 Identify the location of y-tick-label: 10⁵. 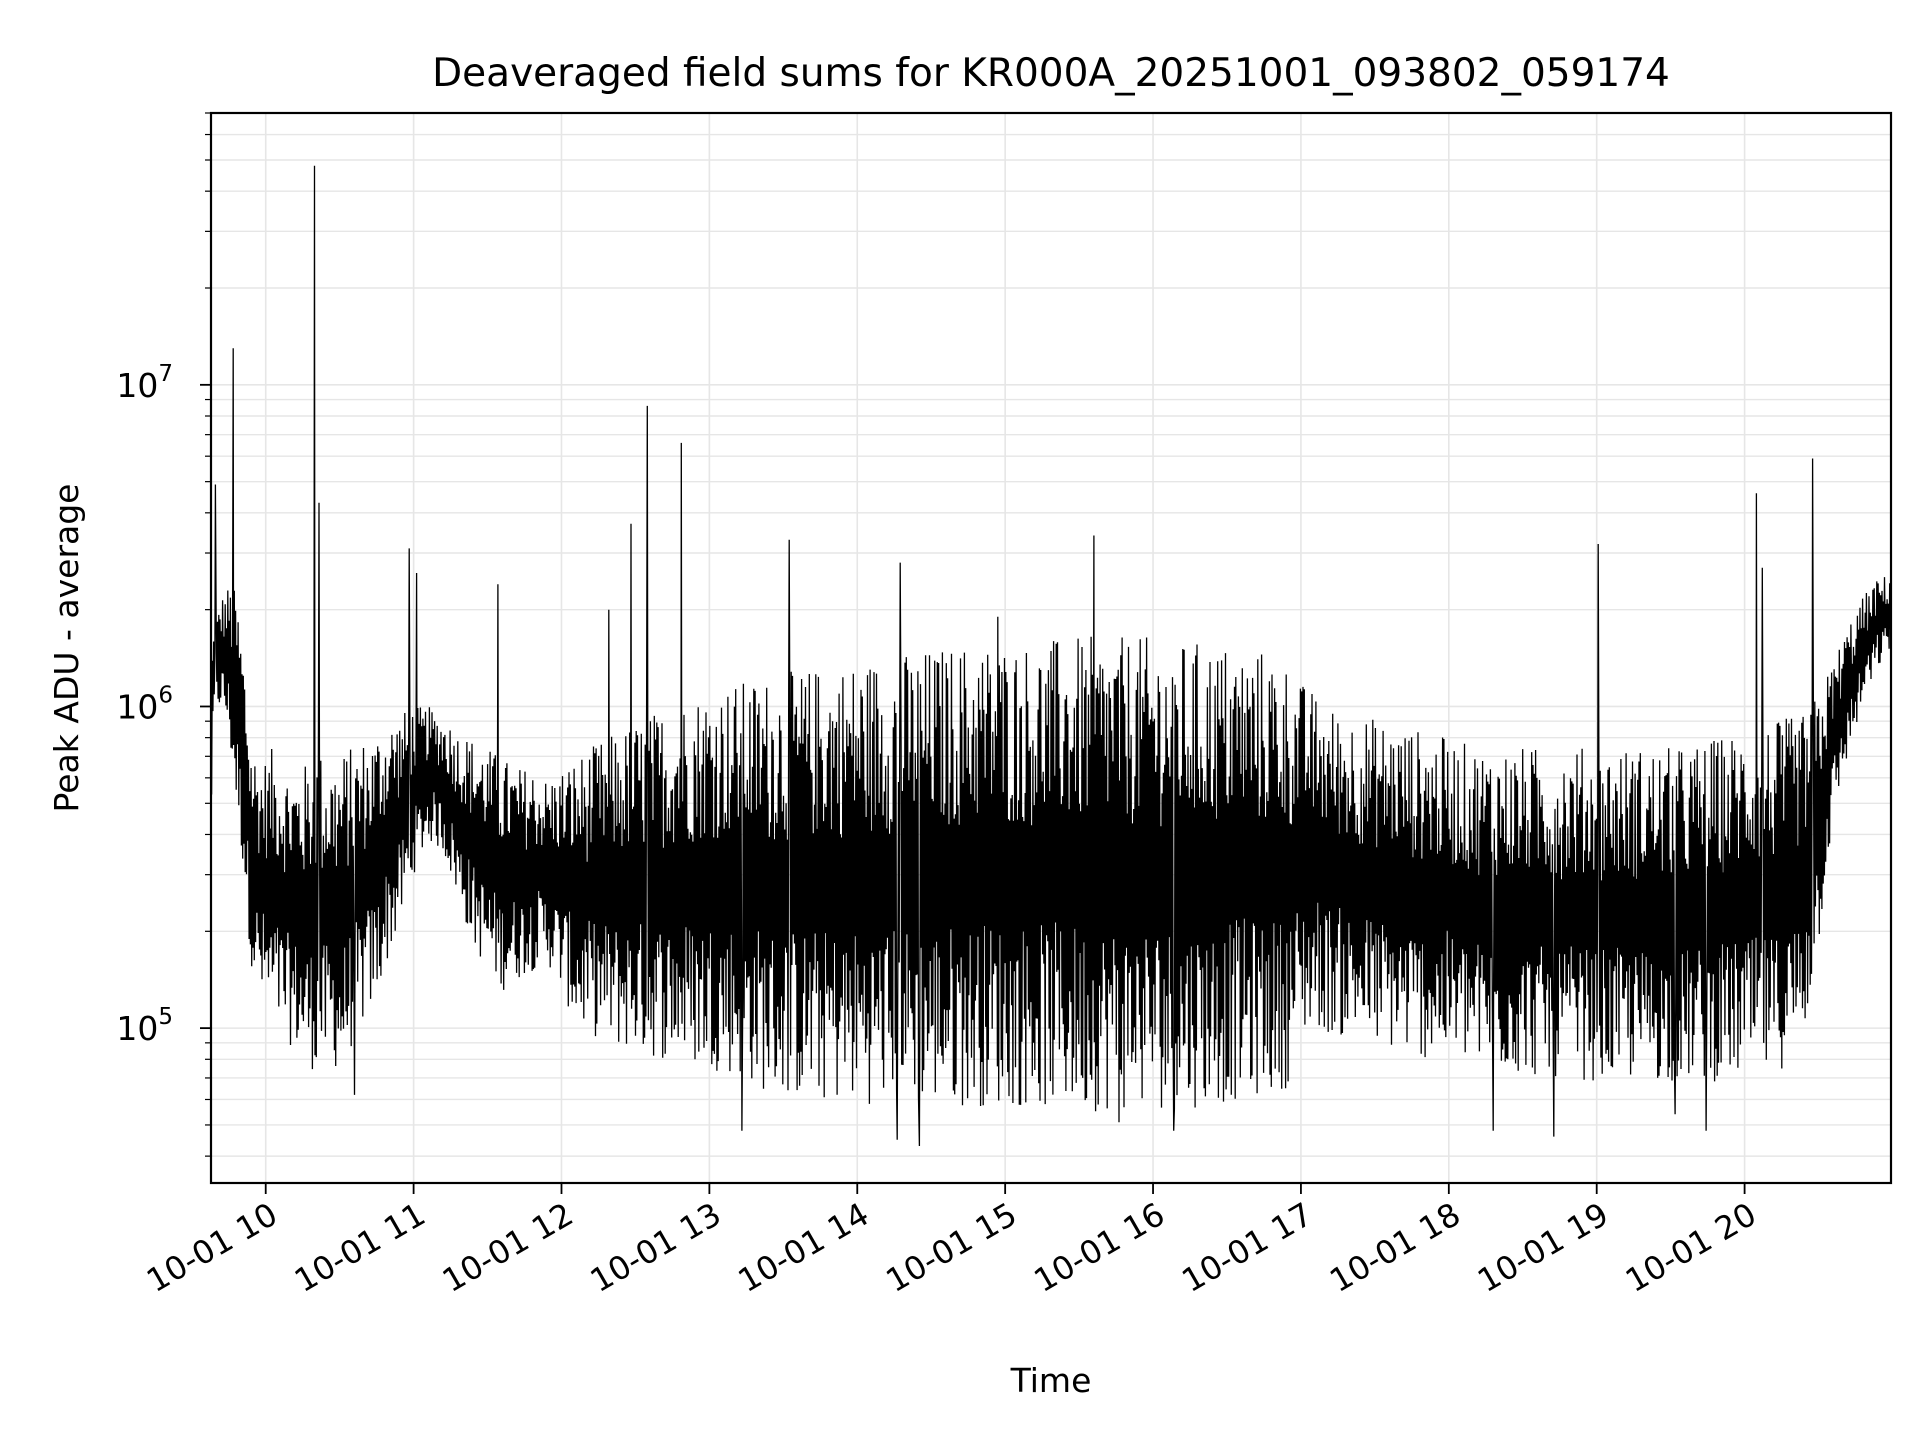
(144, 1026).